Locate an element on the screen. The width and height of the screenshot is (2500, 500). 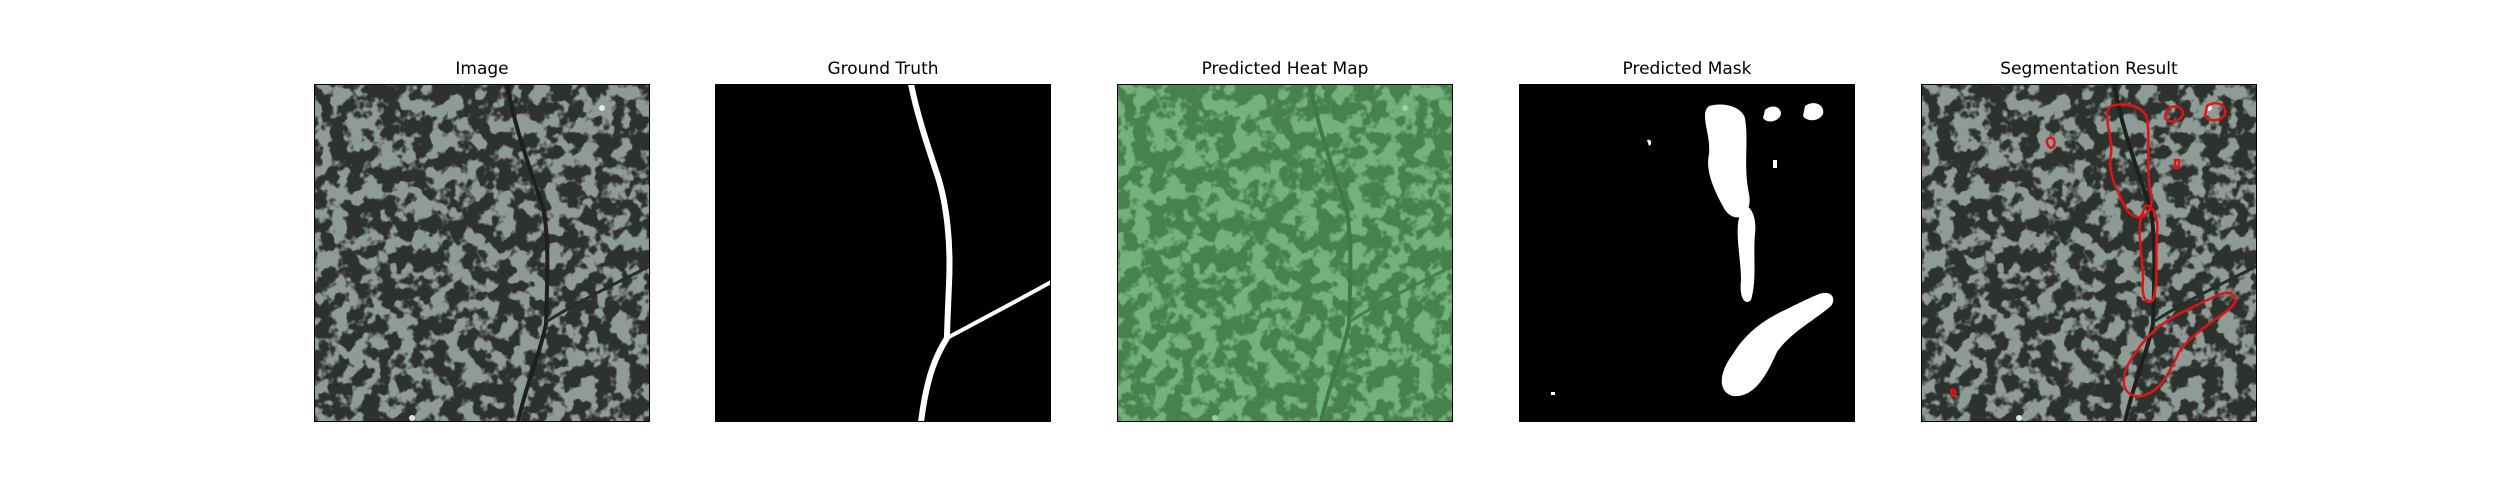
contour-mid-dot is located at coordinates (2177, 164).